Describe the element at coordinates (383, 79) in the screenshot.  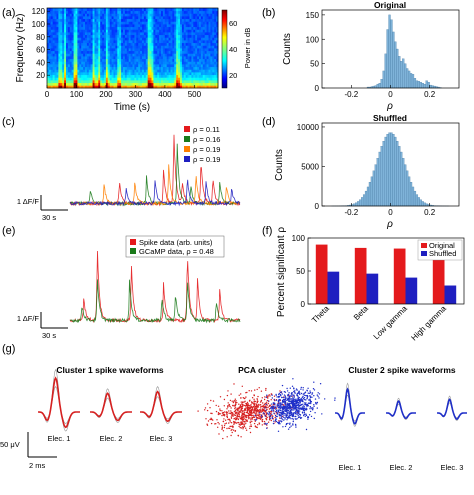
I see `original-histogram-bar` at that location.